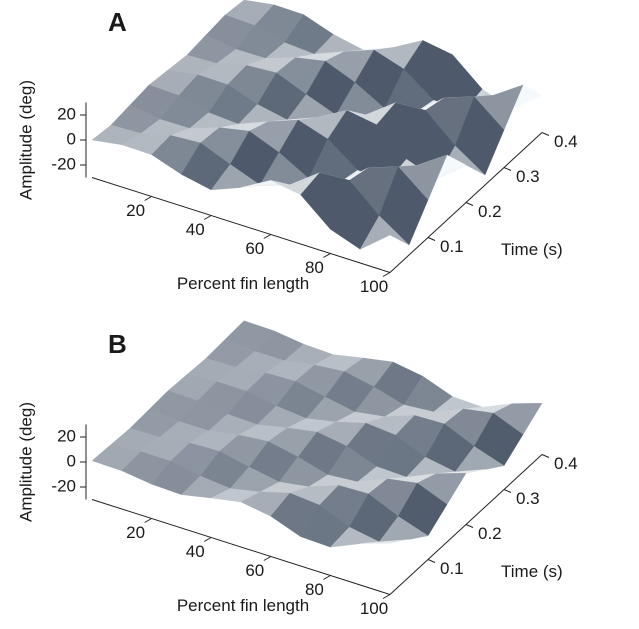  What do you see at coordinates (117, 344) in the screenshot?
I see `panel-label: B` at bounding box center [117, 344].